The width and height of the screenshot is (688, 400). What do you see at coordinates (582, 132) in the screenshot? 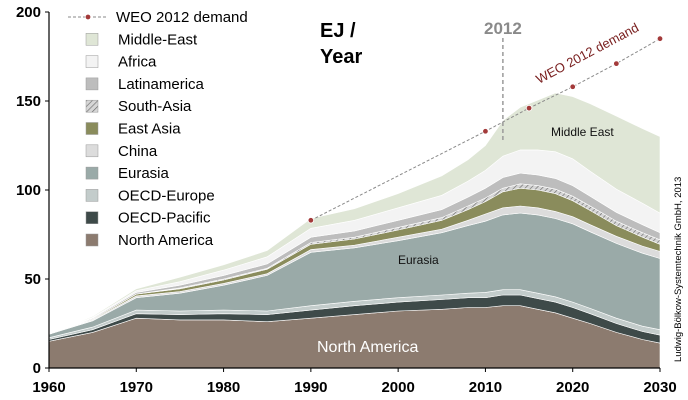
I see `annotation-middle-east: Middle East` at bounding box center [582, 132].